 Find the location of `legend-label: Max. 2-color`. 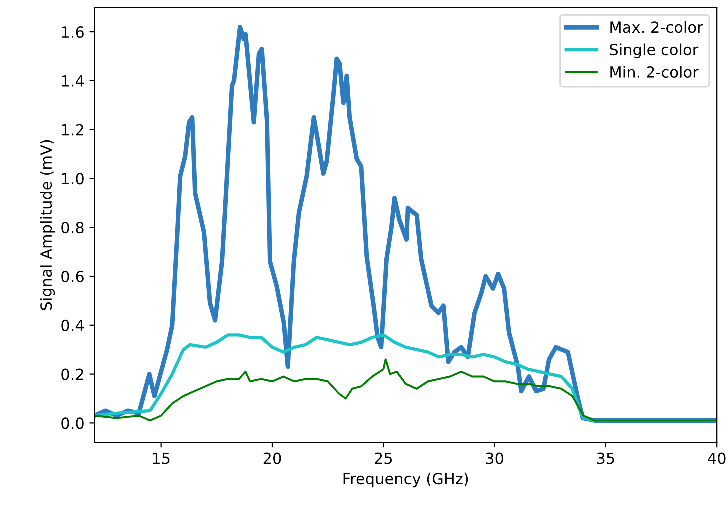

legend-label: Max. 2-color is located at coordinates (657, 27).